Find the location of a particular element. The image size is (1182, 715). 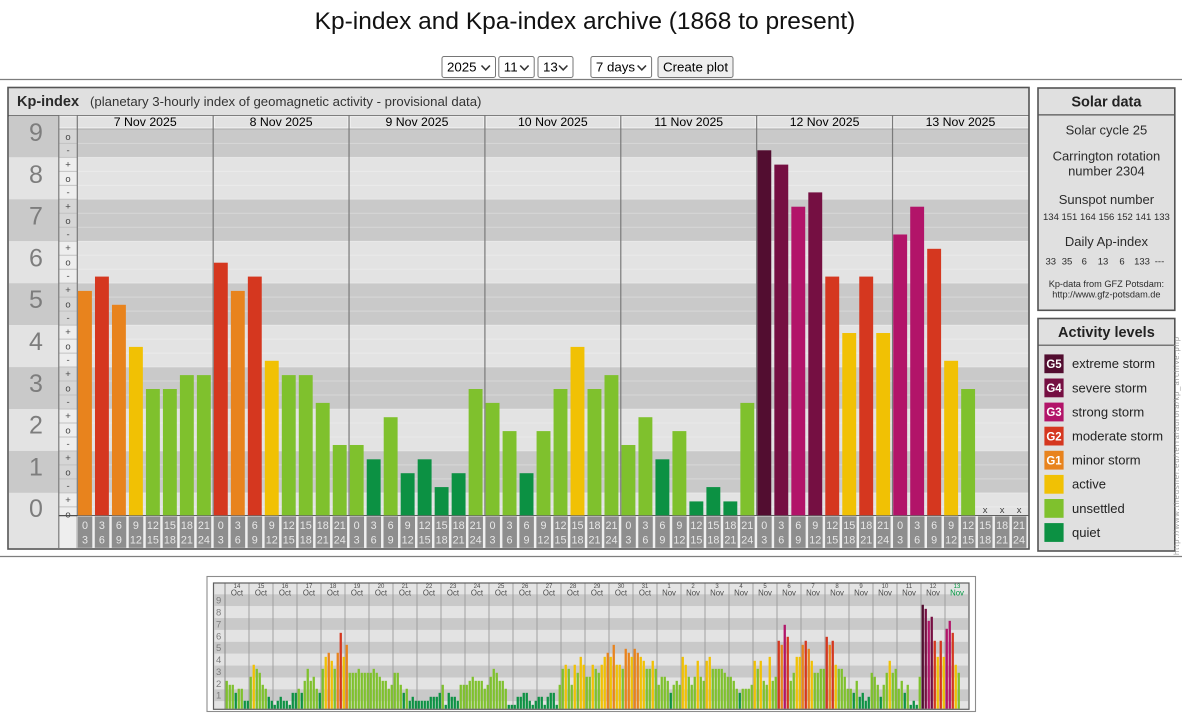

svg-text: Kp-data from GFZ Potsdam: is located at coordinates (1106, 284).